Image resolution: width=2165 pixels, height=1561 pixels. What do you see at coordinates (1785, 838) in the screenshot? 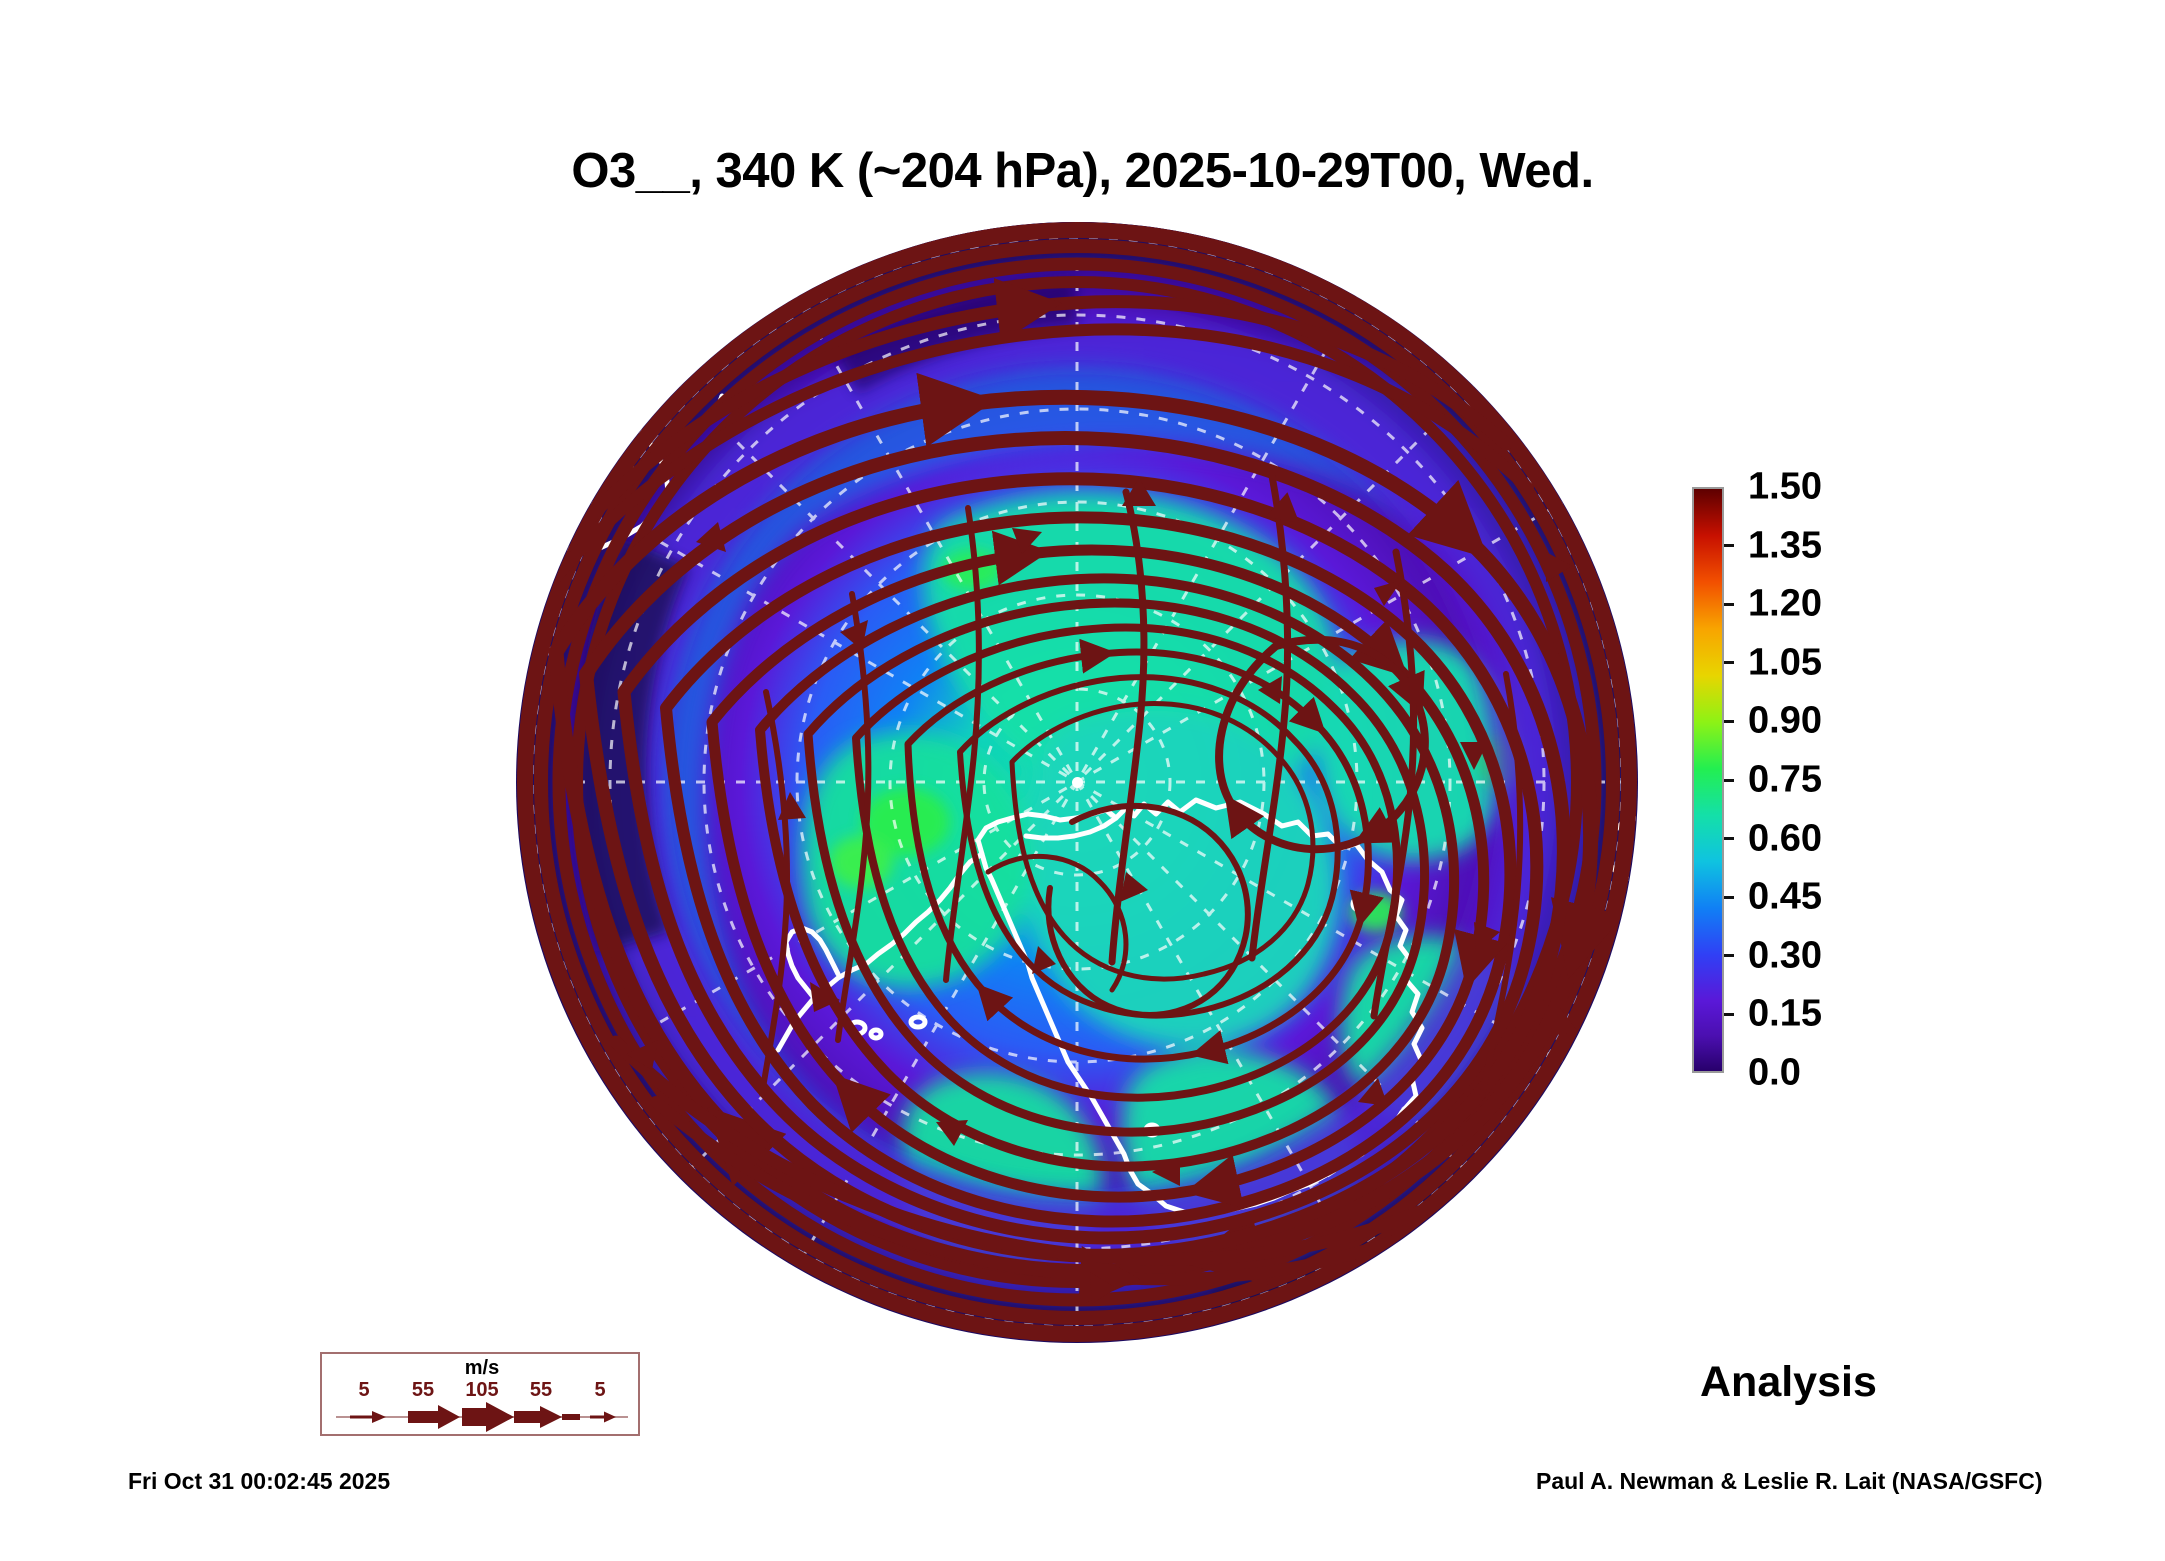
I see `colorbar-tick-label: 0.60` at bounding box center [1785, 838].